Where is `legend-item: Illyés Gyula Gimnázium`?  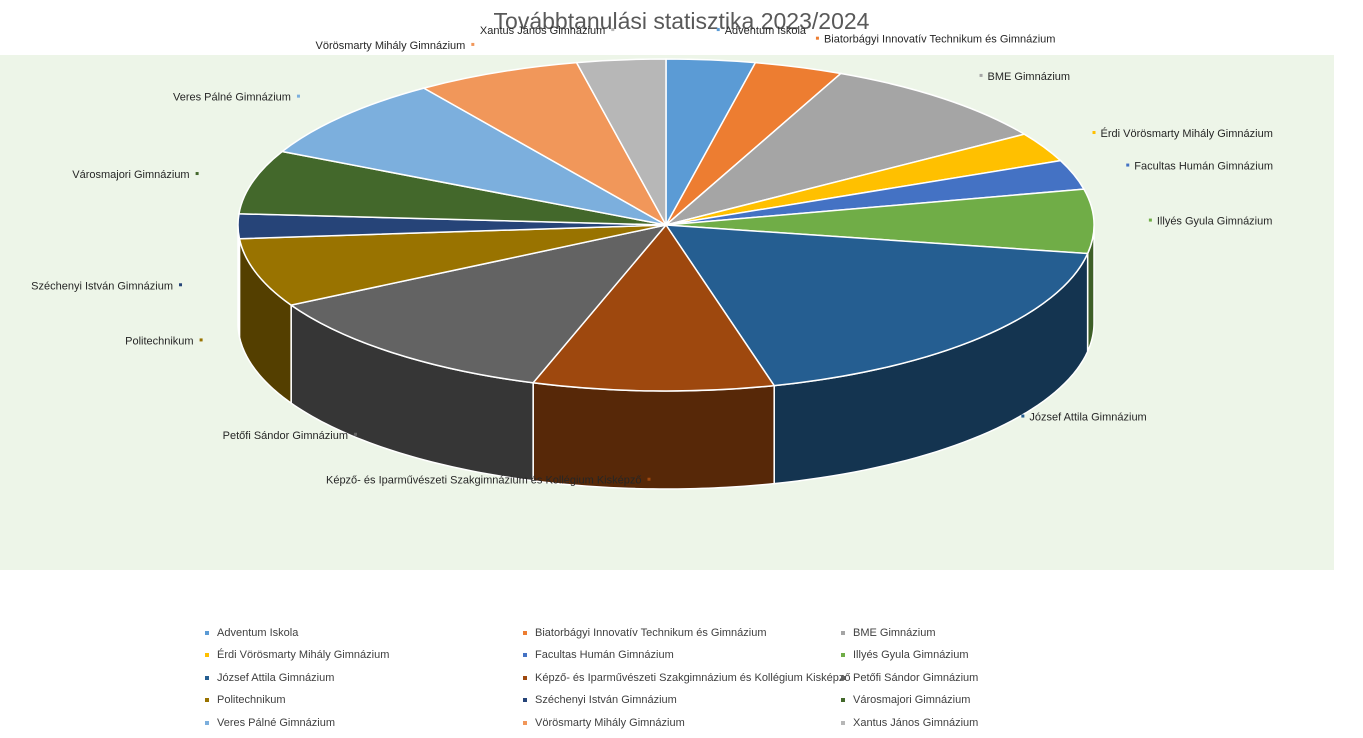 legend-item: Illyés Gyula Gimnázium is located at coordinates (1000, 656).